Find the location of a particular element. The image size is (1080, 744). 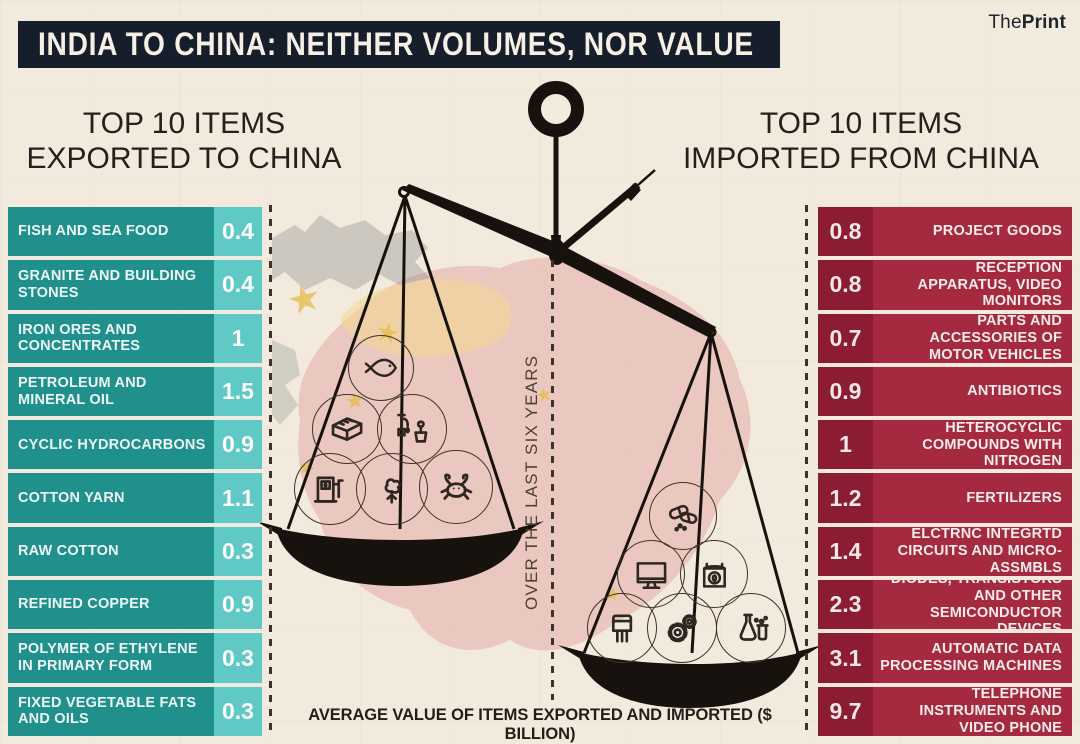

table-row: FIXED VEGETABLE FATS AND OILS 0.3 is located at coordinates (135, 711).